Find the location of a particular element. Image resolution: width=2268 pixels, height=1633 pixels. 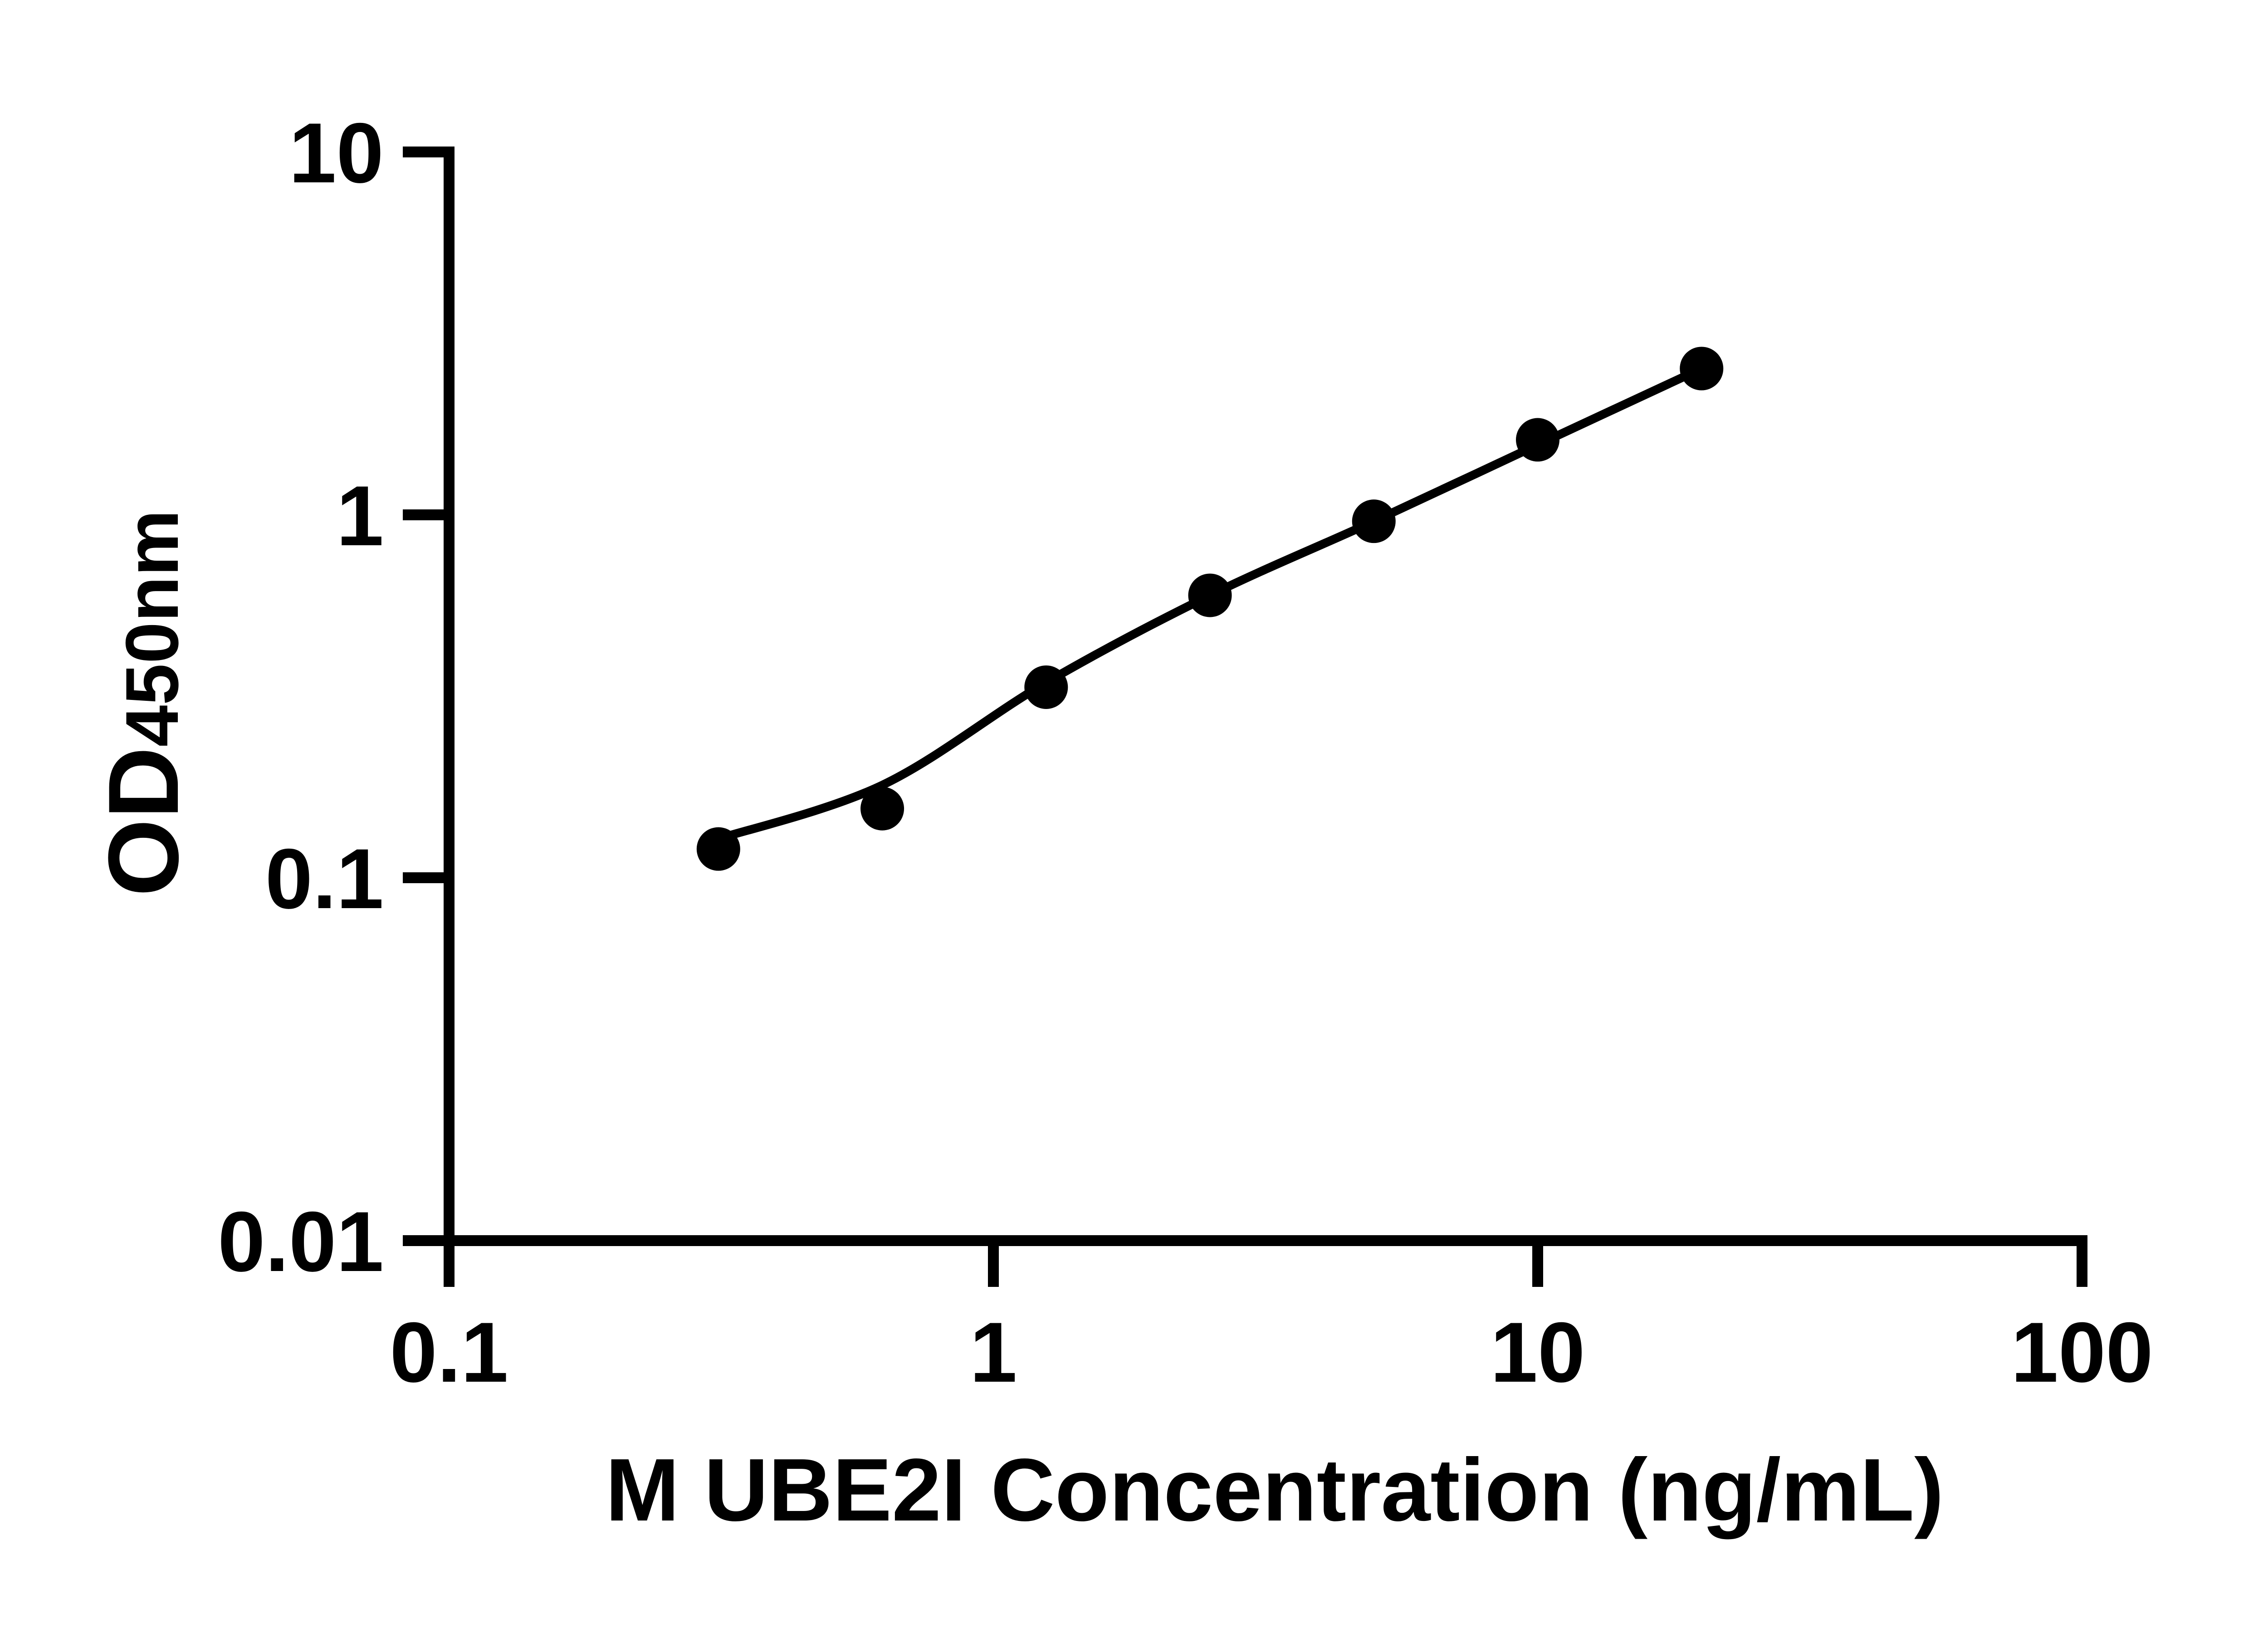

y-tick-label: 10 is located at coordinates (337, 152).